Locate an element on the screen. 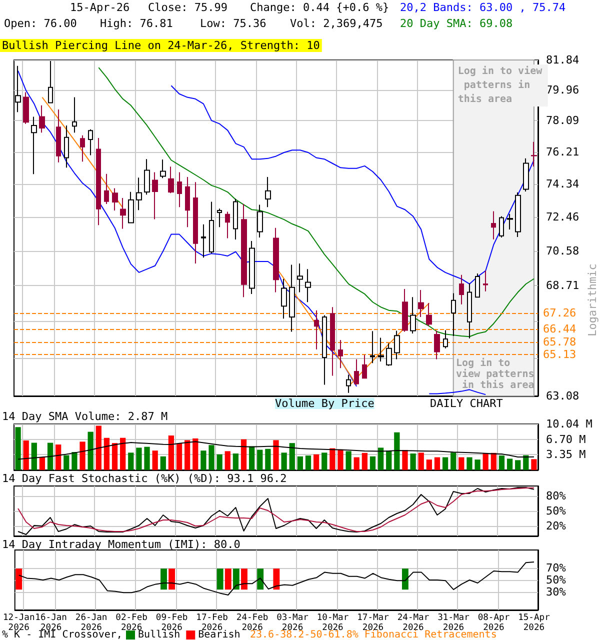 Image resolution: width=600 pixels, height=640 pixels. ref-line-label: 67.26 is located at coordinates (559, 313).